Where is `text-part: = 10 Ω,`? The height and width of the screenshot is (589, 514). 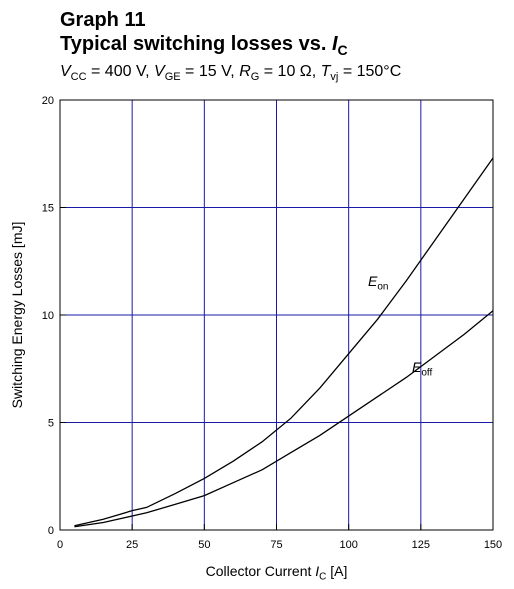
text-part: = 10 Ω, is located at coordinates (289, 71).